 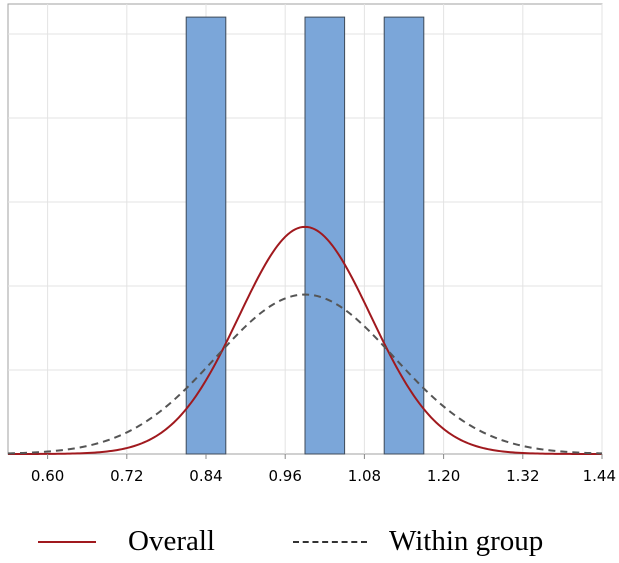 What do you see at coordinates (323, 469) in the screenshot?
I see `x-axis-ticks: 0.60 0.72 0.84 0.96 1.08 1.20 1.32 1.44` at bounding box center [323, 469].